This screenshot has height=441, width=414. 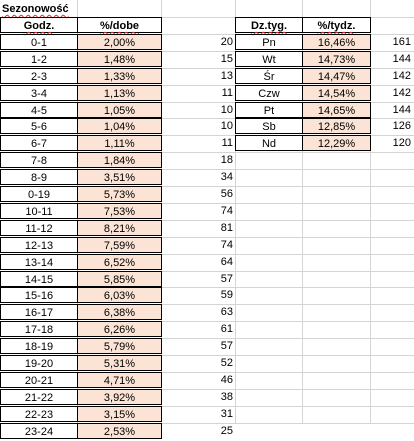 I want to click on hour-count-cell: 34, so click(x=226, y=177).